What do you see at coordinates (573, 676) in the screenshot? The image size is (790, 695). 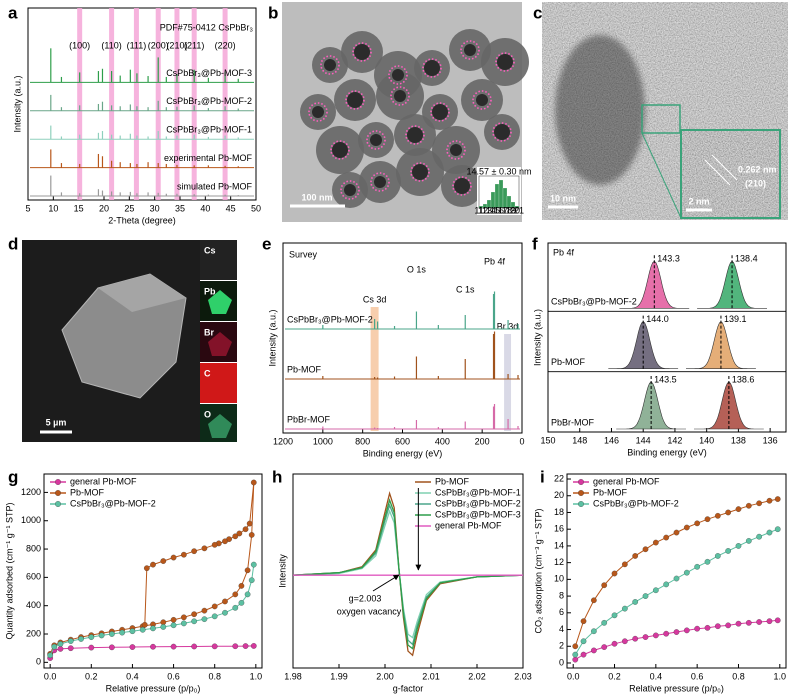 I see `x-tick-label: 0.0` at bounding box center [573, 676].